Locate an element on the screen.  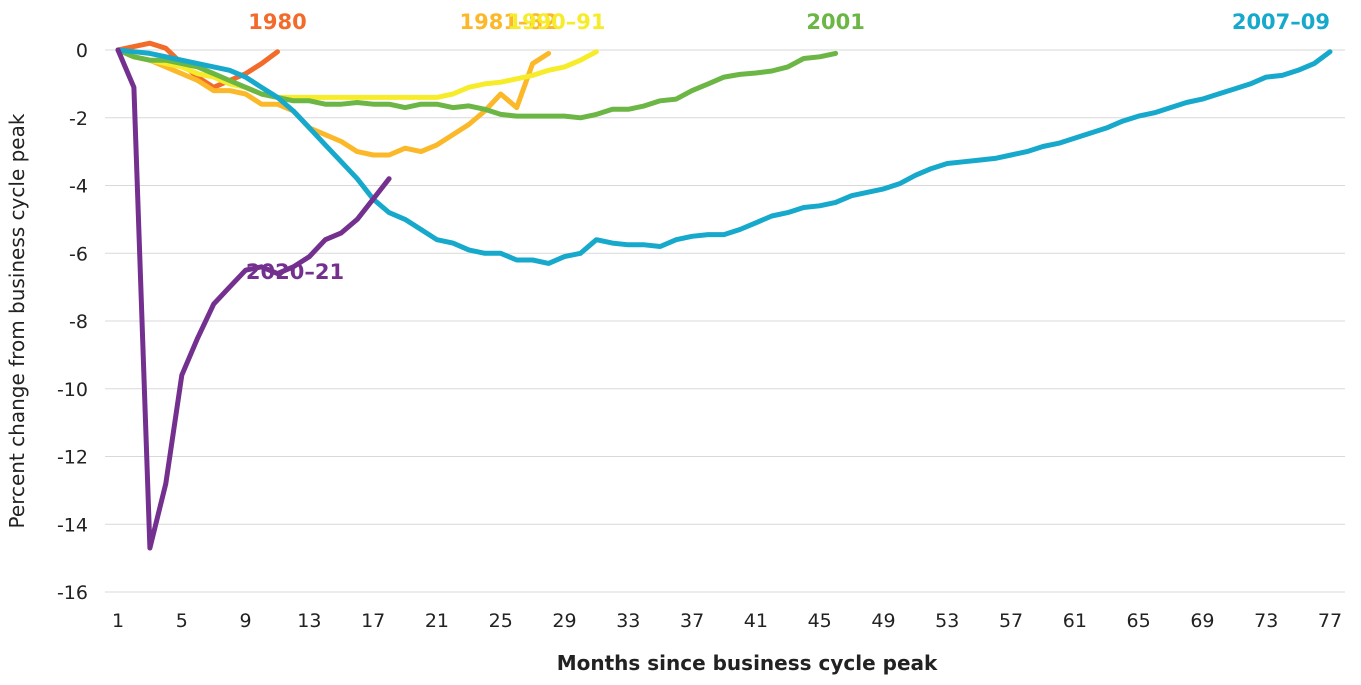
y-tick-label: -16 is located at coordinates (72, 593).